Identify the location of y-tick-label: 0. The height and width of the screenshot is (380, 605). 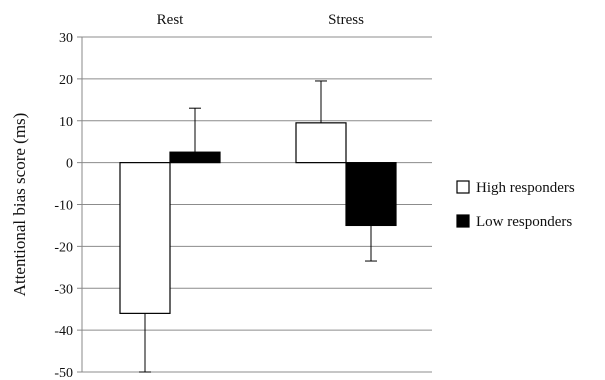
(69, 164).